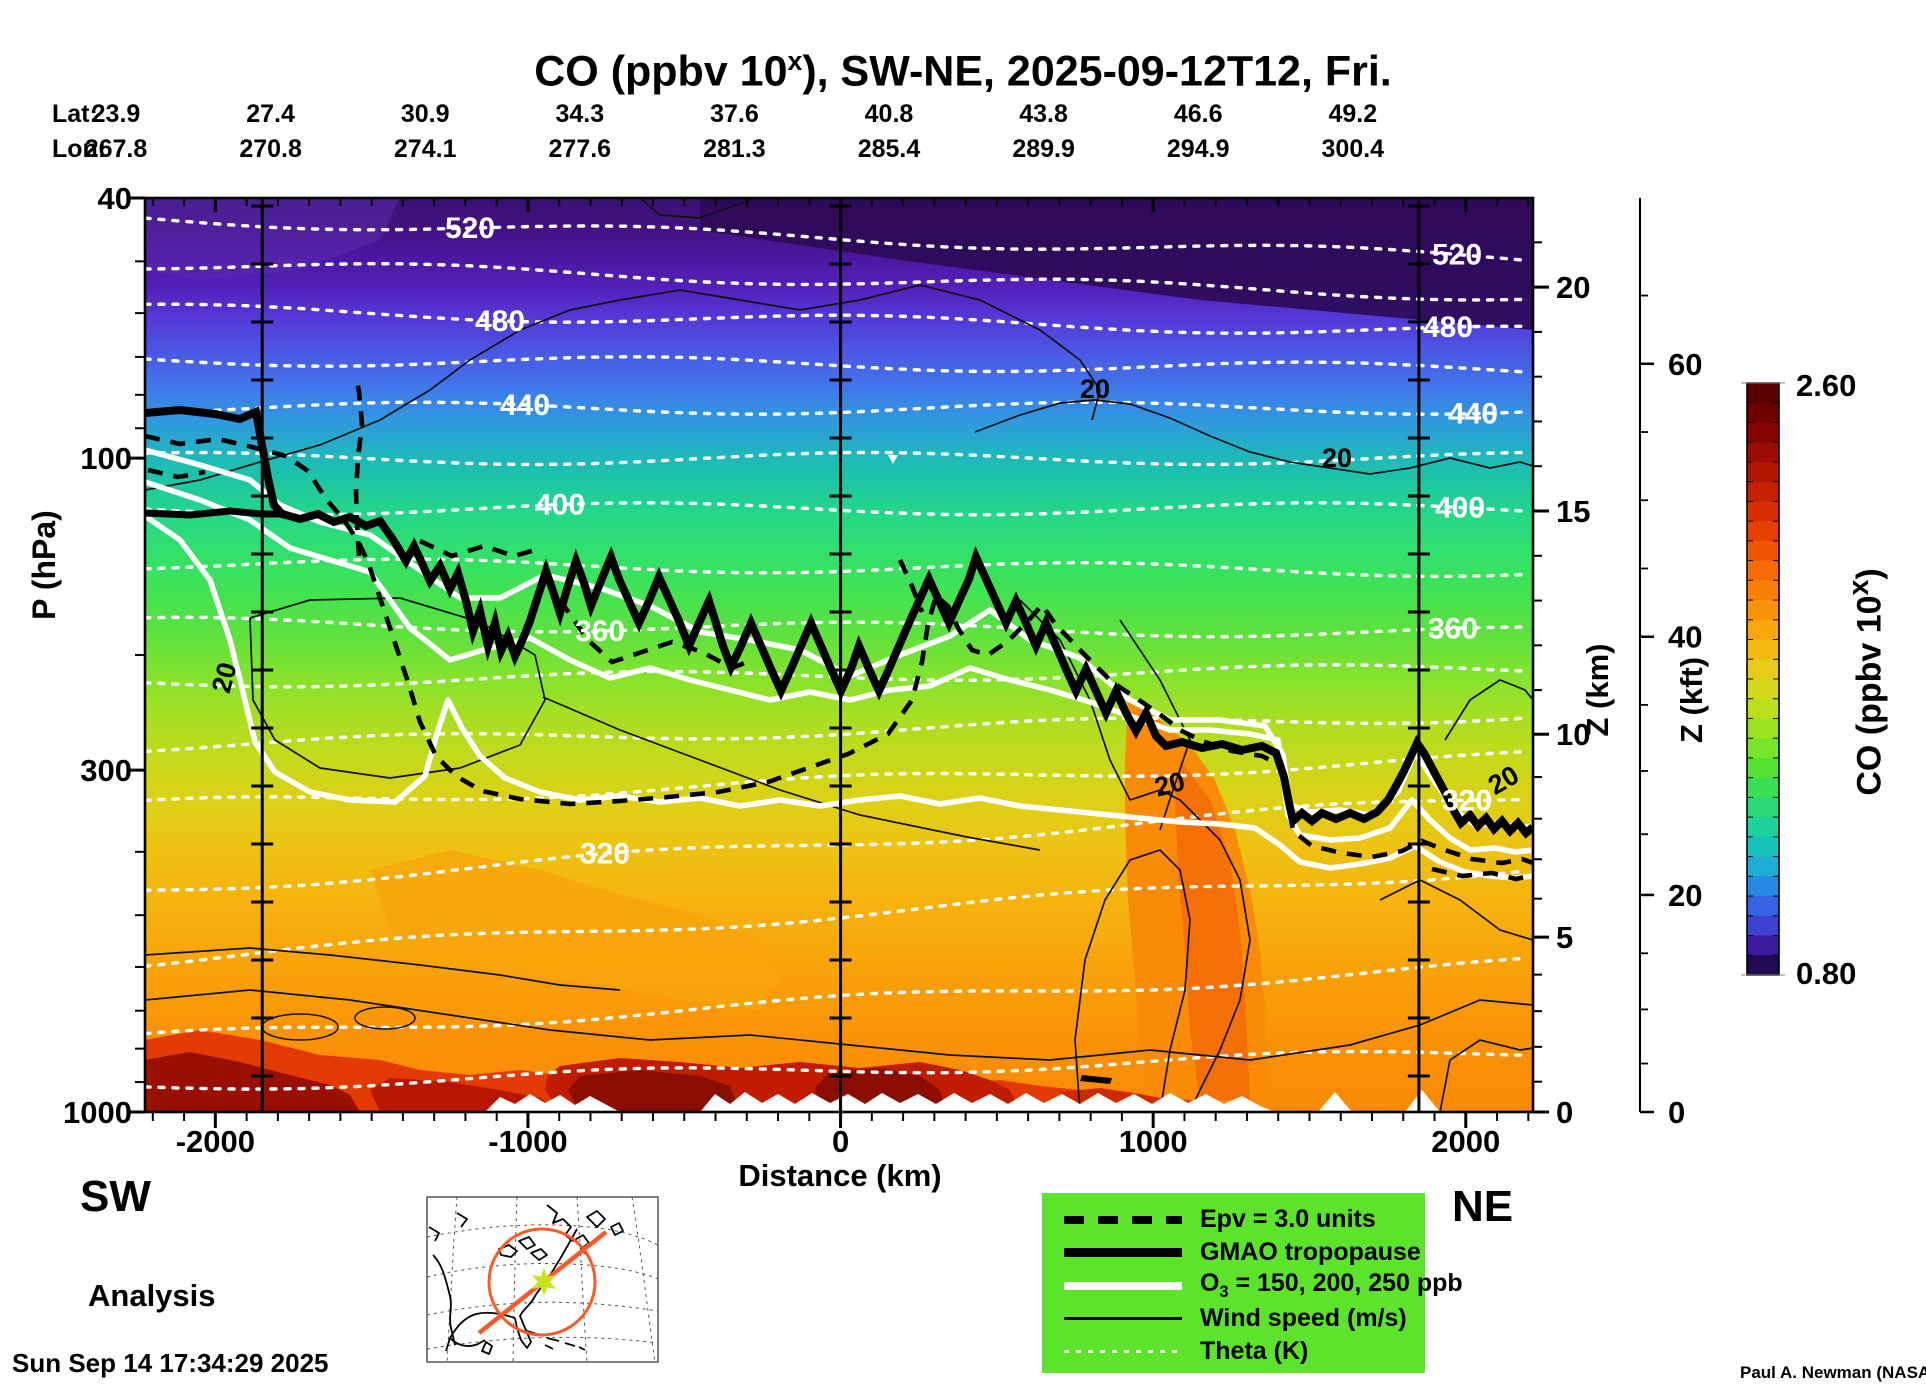 This screenshot has height=1394, width=1926. What do you see at coordinates (1859, 587) in the screenshot?
I see `colorbar-title-superscript: x` at bounding box center [1859, 587].